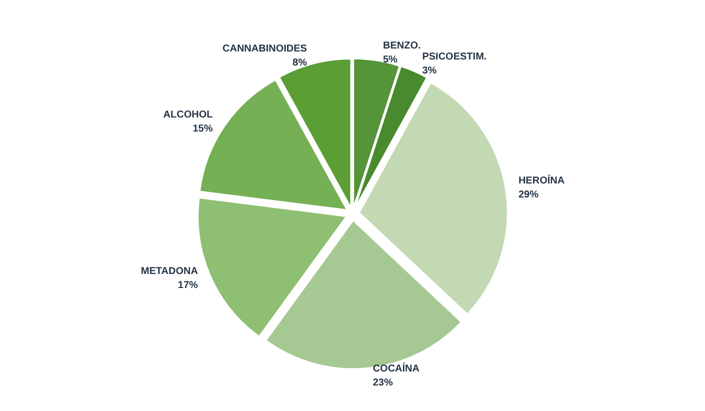 Image resolution: width=705 pixels, height=411 pixels. What do you see at coordinates (401, 46) in the screenshot?
I see `slice-label: BENZO.` at bounding box center [401, 46].